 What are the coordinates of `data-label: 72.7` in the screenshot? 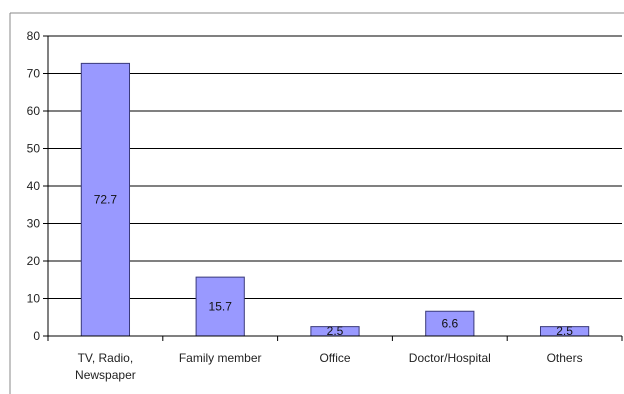 It's located at (106, 200).